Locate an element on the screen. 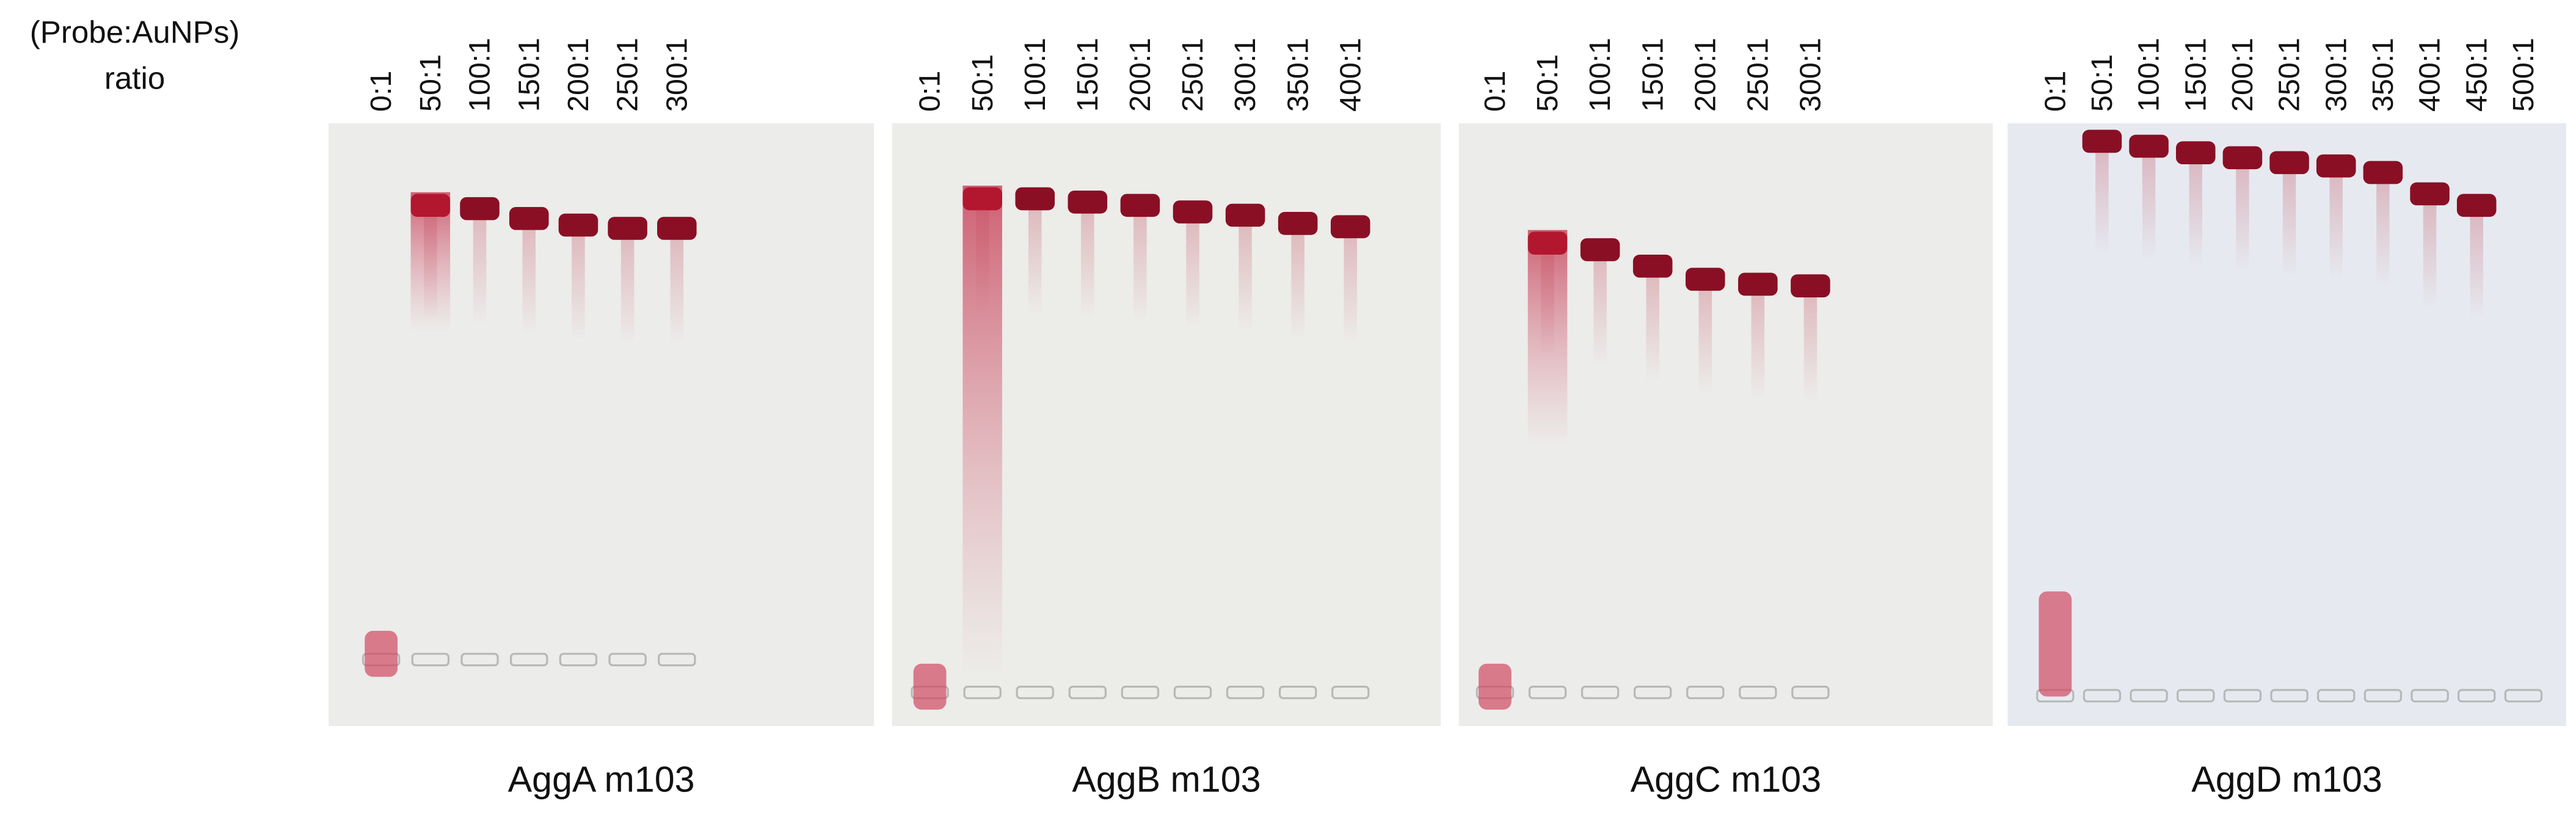  lane-label: 400:1 is located at coordinates (2430, 75).